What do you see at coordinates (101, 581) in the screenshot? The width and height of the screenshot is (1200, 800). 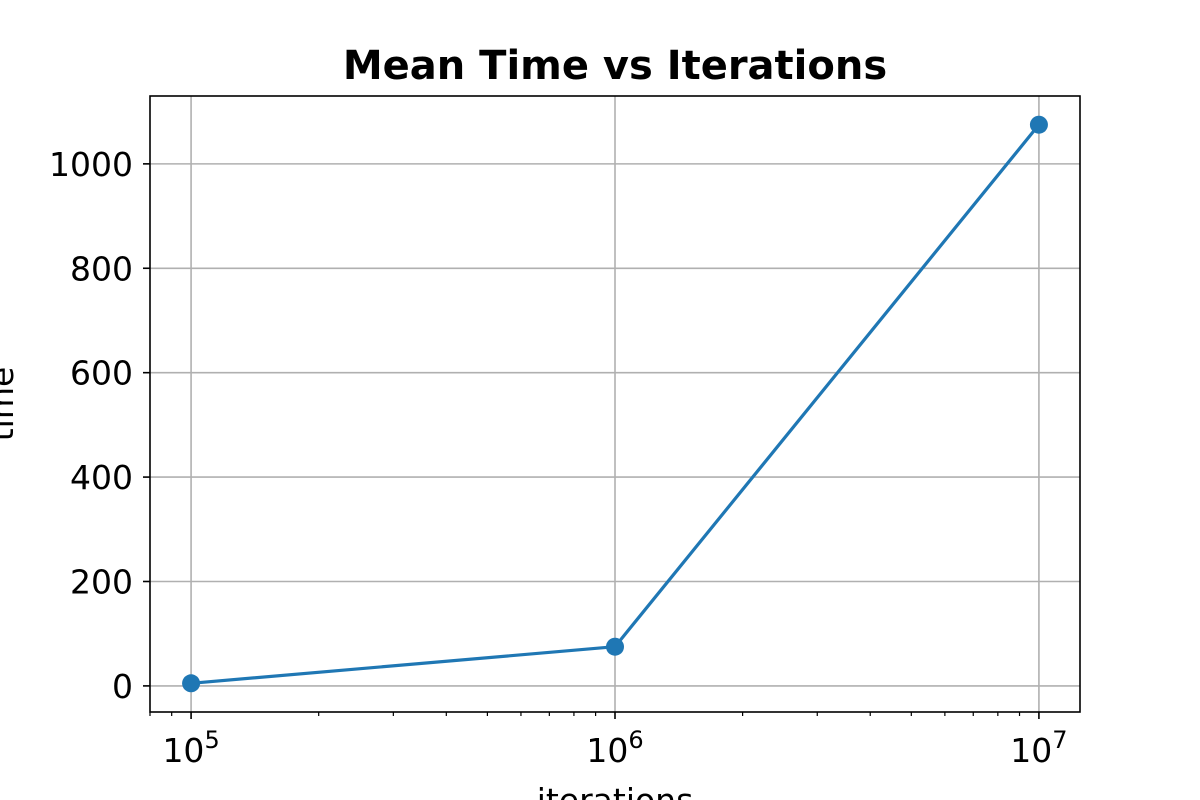 I see `y-tick-label: 200` at bounding box center [101, 581].